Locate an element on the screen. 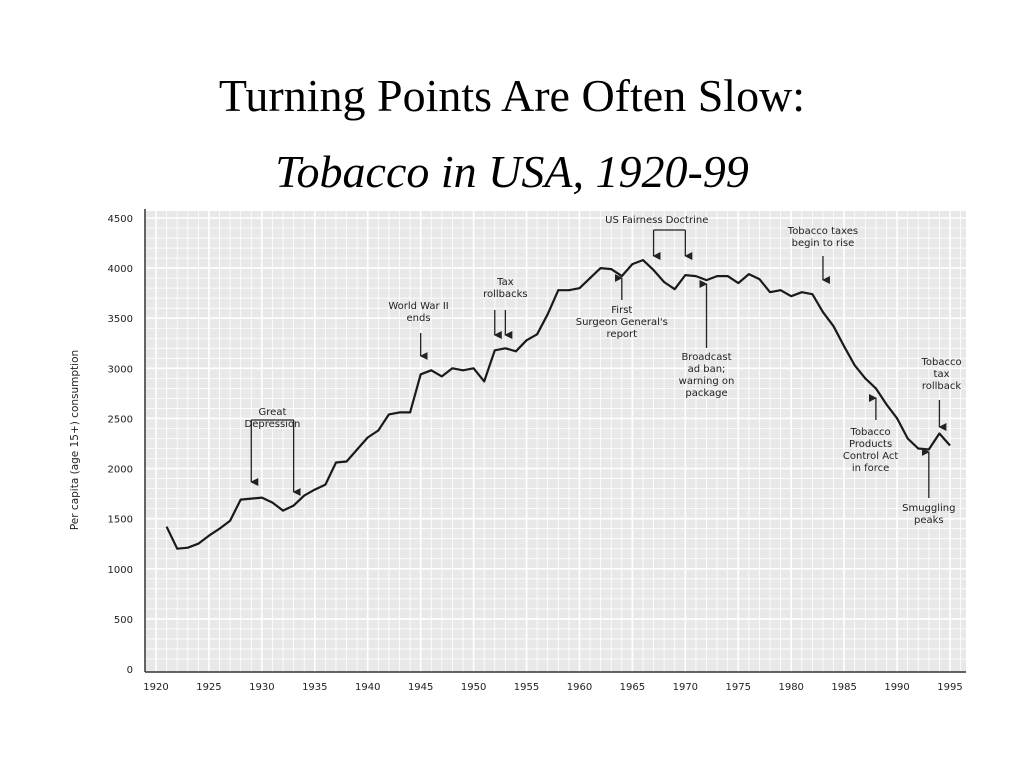 The width and height of the screenshot is (1024, 768). y-tick-label: 2500 is located at coordinates (120, 419).